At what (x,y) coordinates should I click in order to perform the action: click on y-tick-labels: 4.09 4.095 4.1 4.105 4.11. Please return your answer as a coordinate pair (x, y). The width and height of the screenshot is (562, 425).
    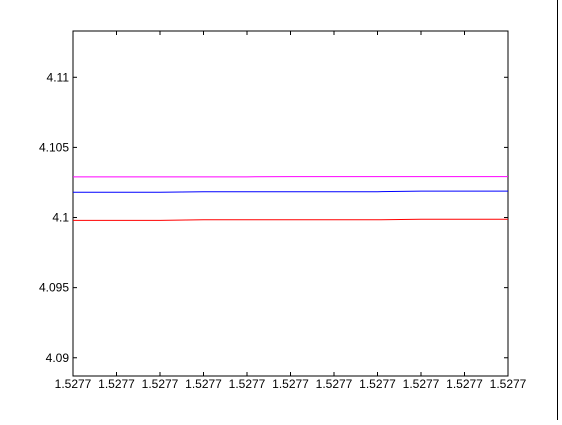
    Looking at the image, I should click on (54, 217).